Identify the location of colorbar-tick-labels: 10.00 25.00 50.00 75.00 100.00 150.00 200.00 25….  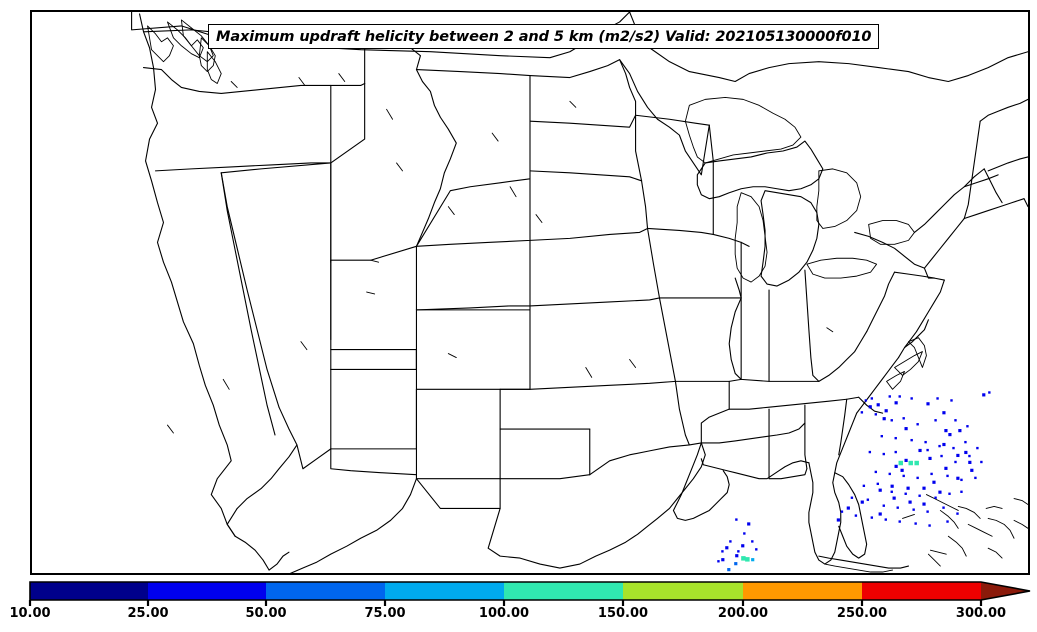
(518, 619).